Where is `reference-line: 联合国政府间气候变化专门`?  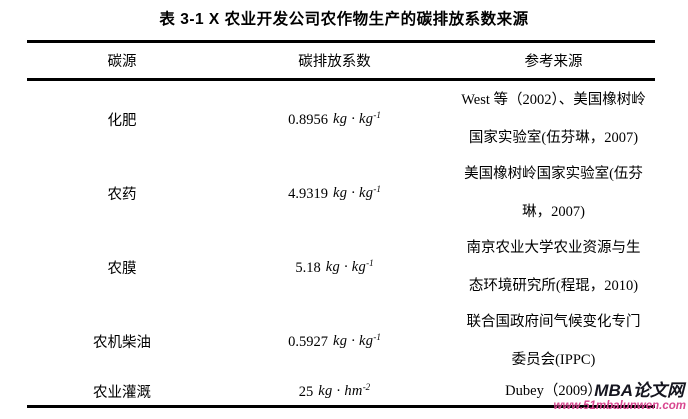
reference-line: 联合国政府间气候变化专门 is located at coordinates (553, 322).